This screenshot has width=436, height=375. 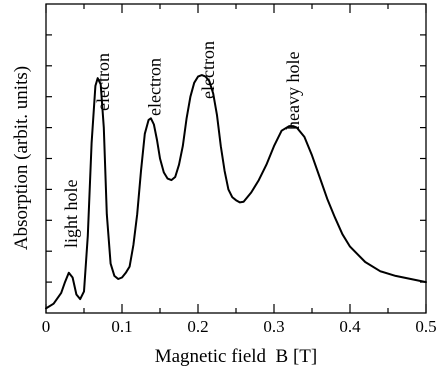 I want to click on peak-label: heavy hole, so click(x=293, y=91).